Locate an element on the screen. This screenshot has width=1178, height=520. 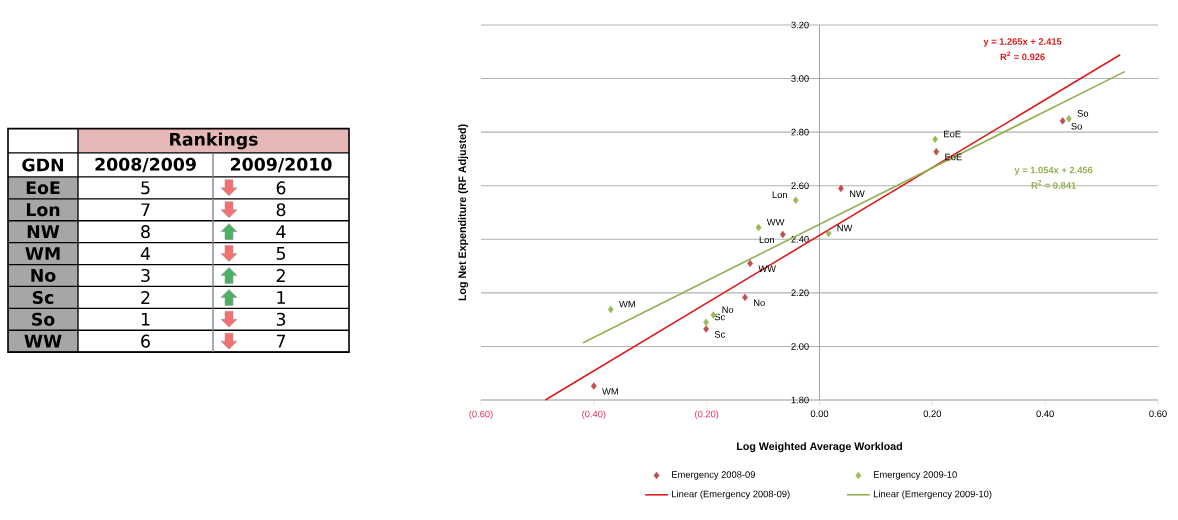
category-label: WM is located at coordinates (42, 253).